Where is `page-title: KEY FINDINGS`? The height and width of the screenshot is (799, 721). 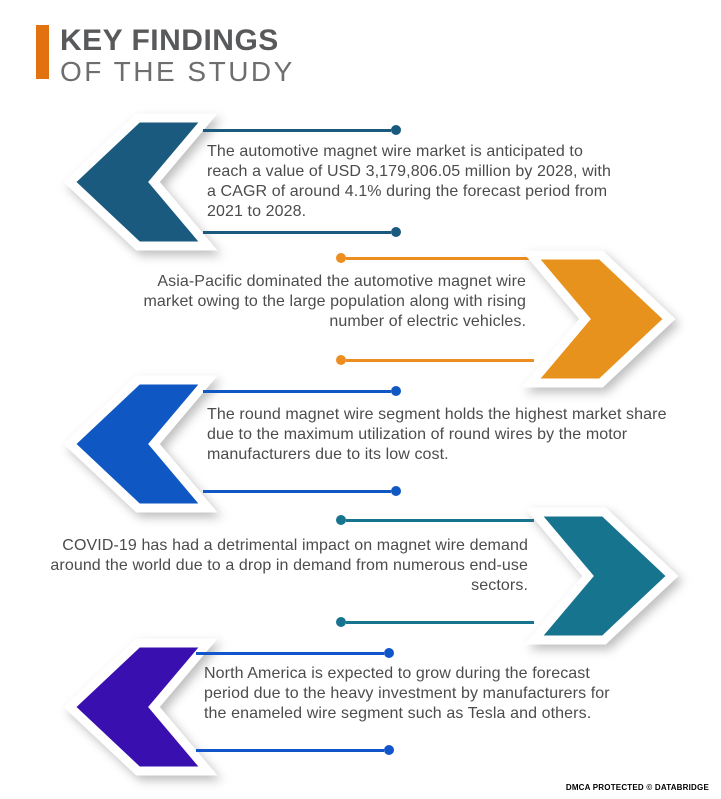 page-title: KEY FINDINGS is located at coordinates (169, 40).